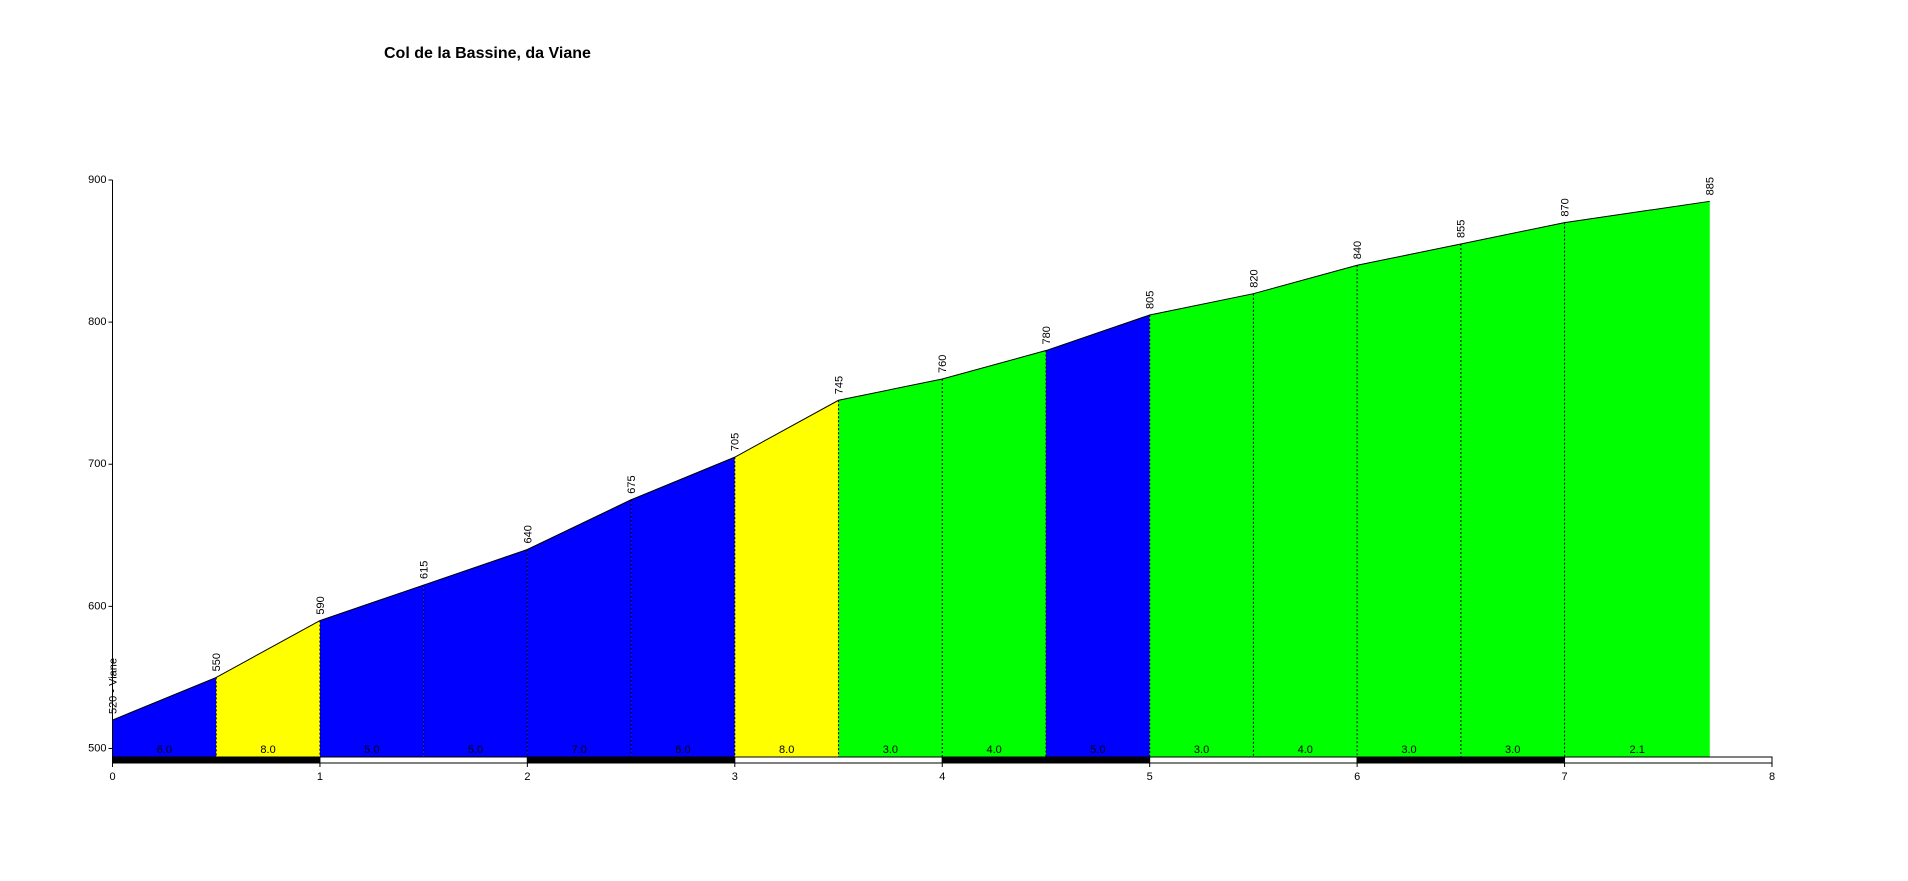 This screenshot has height=881, width=1908. I want to click on gradient-label: 2.1, so click(1637, 750).